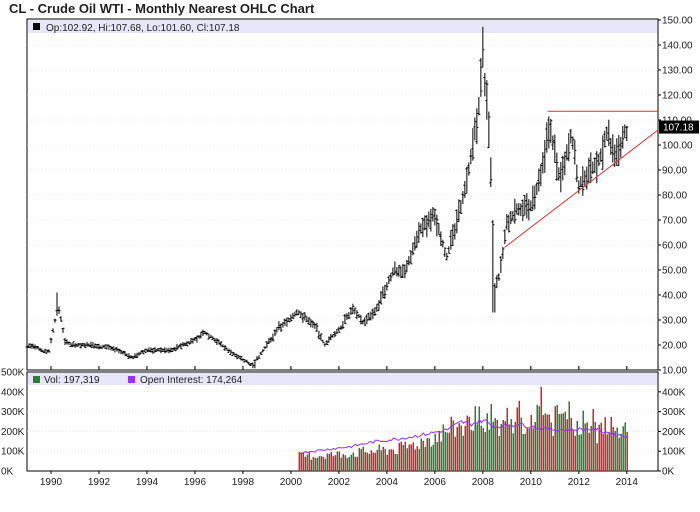 This screenshot has width=700, height=512. Describe the element at coordinates (13, 432) in the screenshot. I see `volume-tick-label-left: 200K` at that location.